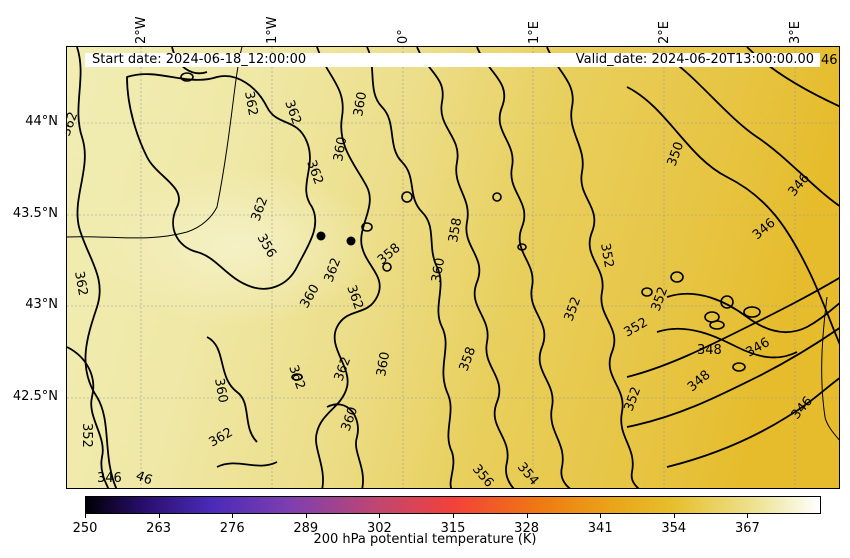  What do you see at coordinates (455, 230) in the screenshot?
I see `contour-label: 358` at bounding box center [455, 230].